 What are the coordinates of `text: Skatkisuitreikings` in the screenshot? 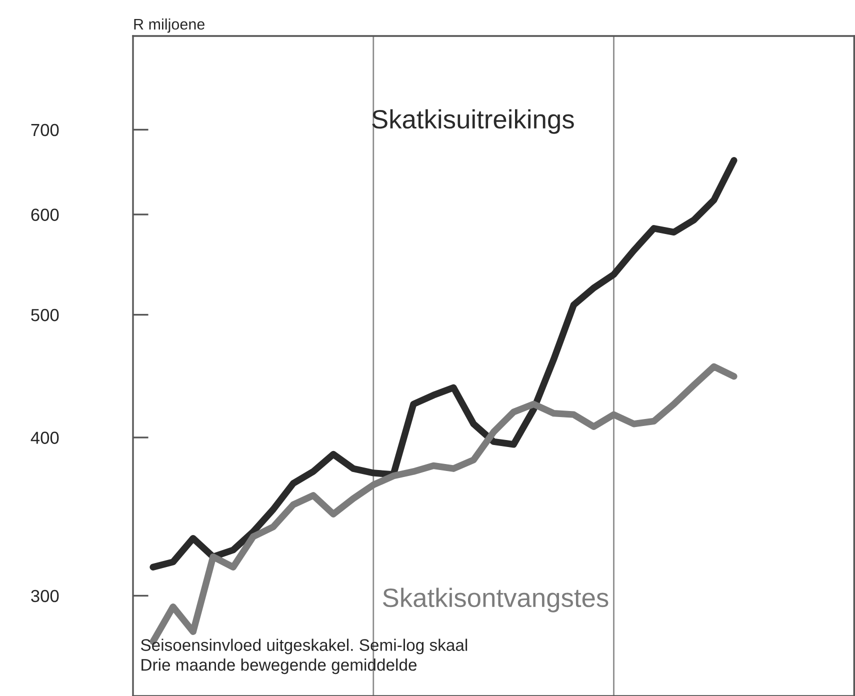 It's located at (473, 121).